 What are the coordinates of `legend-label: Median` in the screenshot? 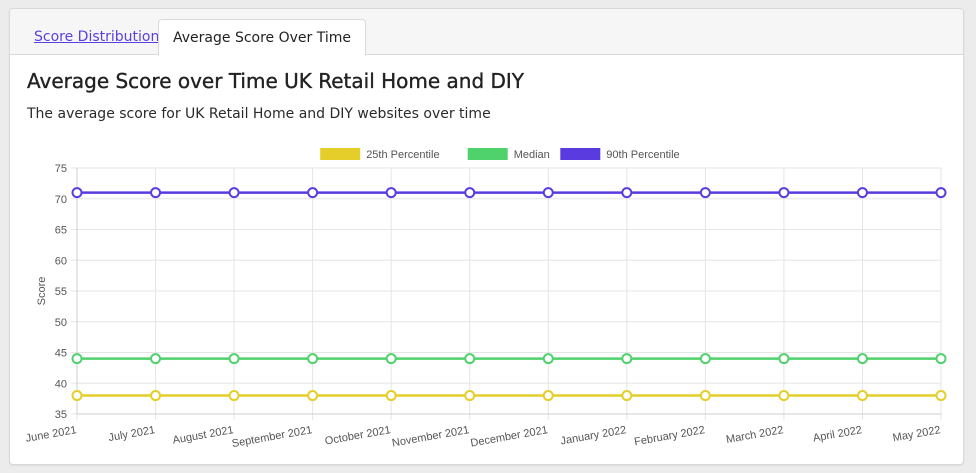 It's located at (532, 155).